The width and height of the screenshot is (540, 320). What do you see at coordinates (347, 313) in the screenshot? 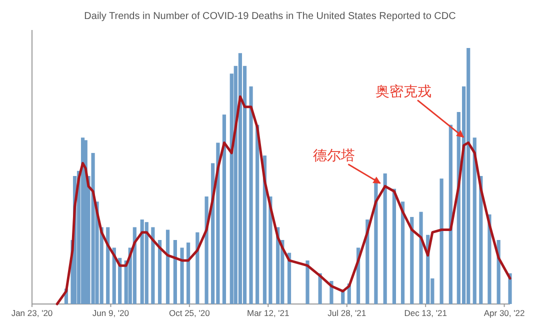
I see `x-tick-label: Jul 28, '21` at bounding box center [347, 313].